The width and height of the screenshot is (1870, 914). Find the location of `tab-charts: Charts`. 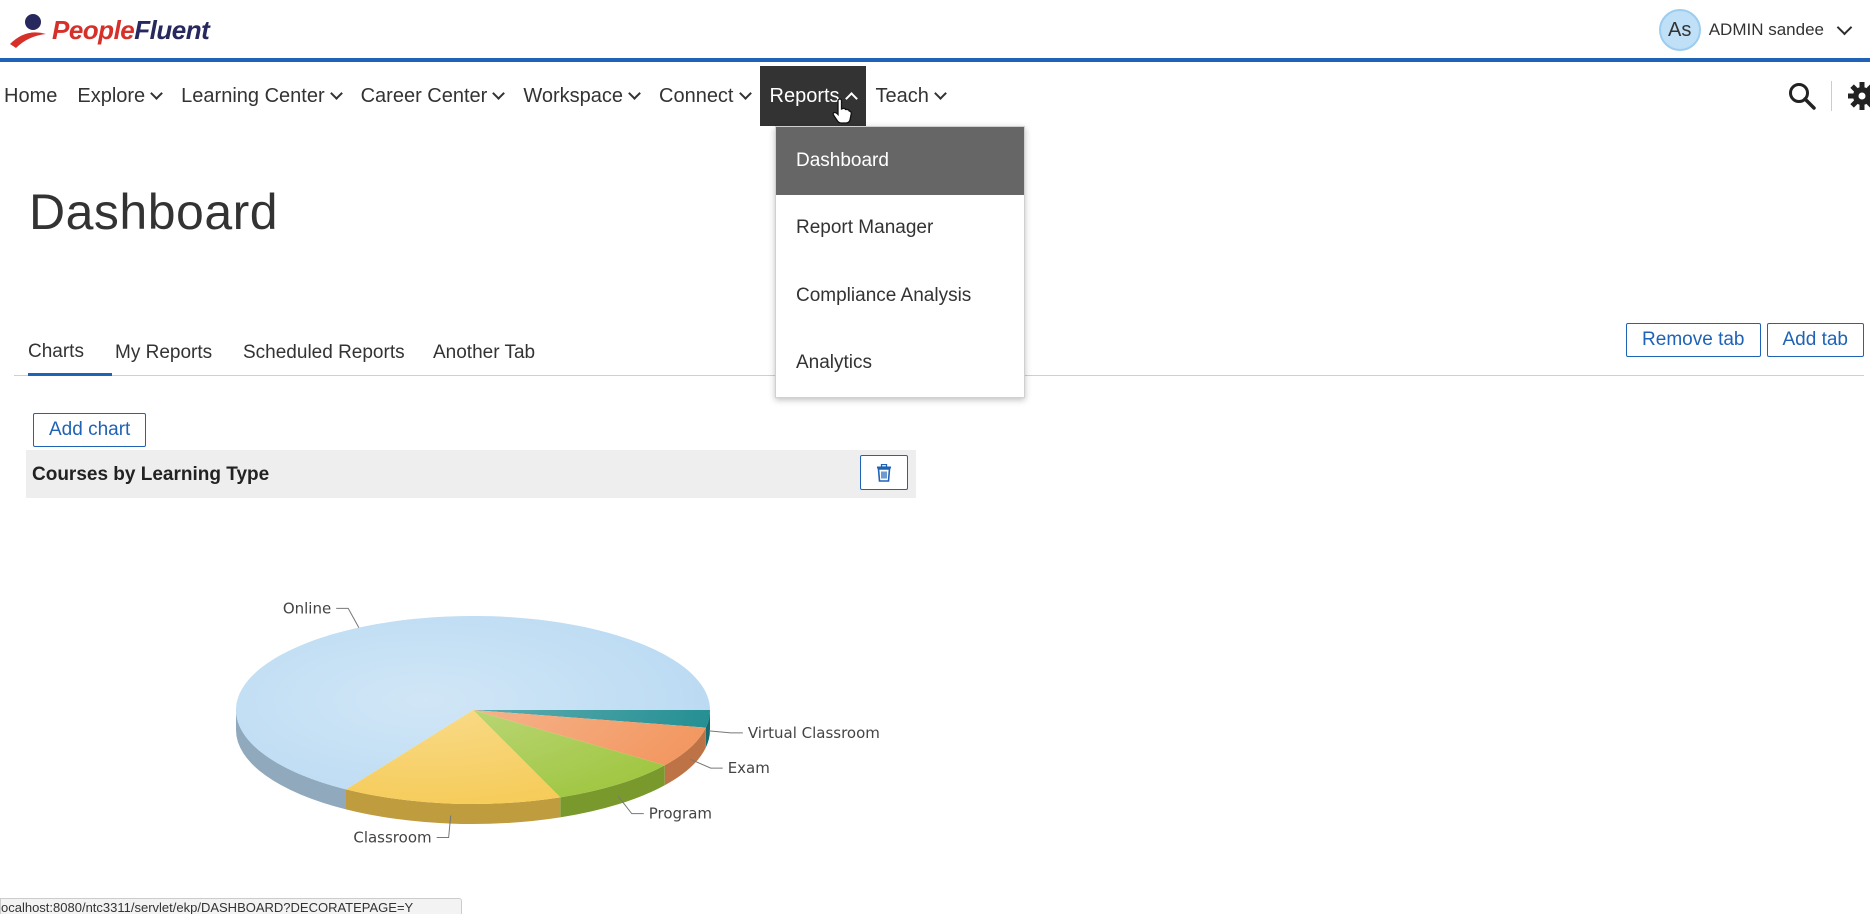

tab-charts: Charts is located at coordinates (70, 353).